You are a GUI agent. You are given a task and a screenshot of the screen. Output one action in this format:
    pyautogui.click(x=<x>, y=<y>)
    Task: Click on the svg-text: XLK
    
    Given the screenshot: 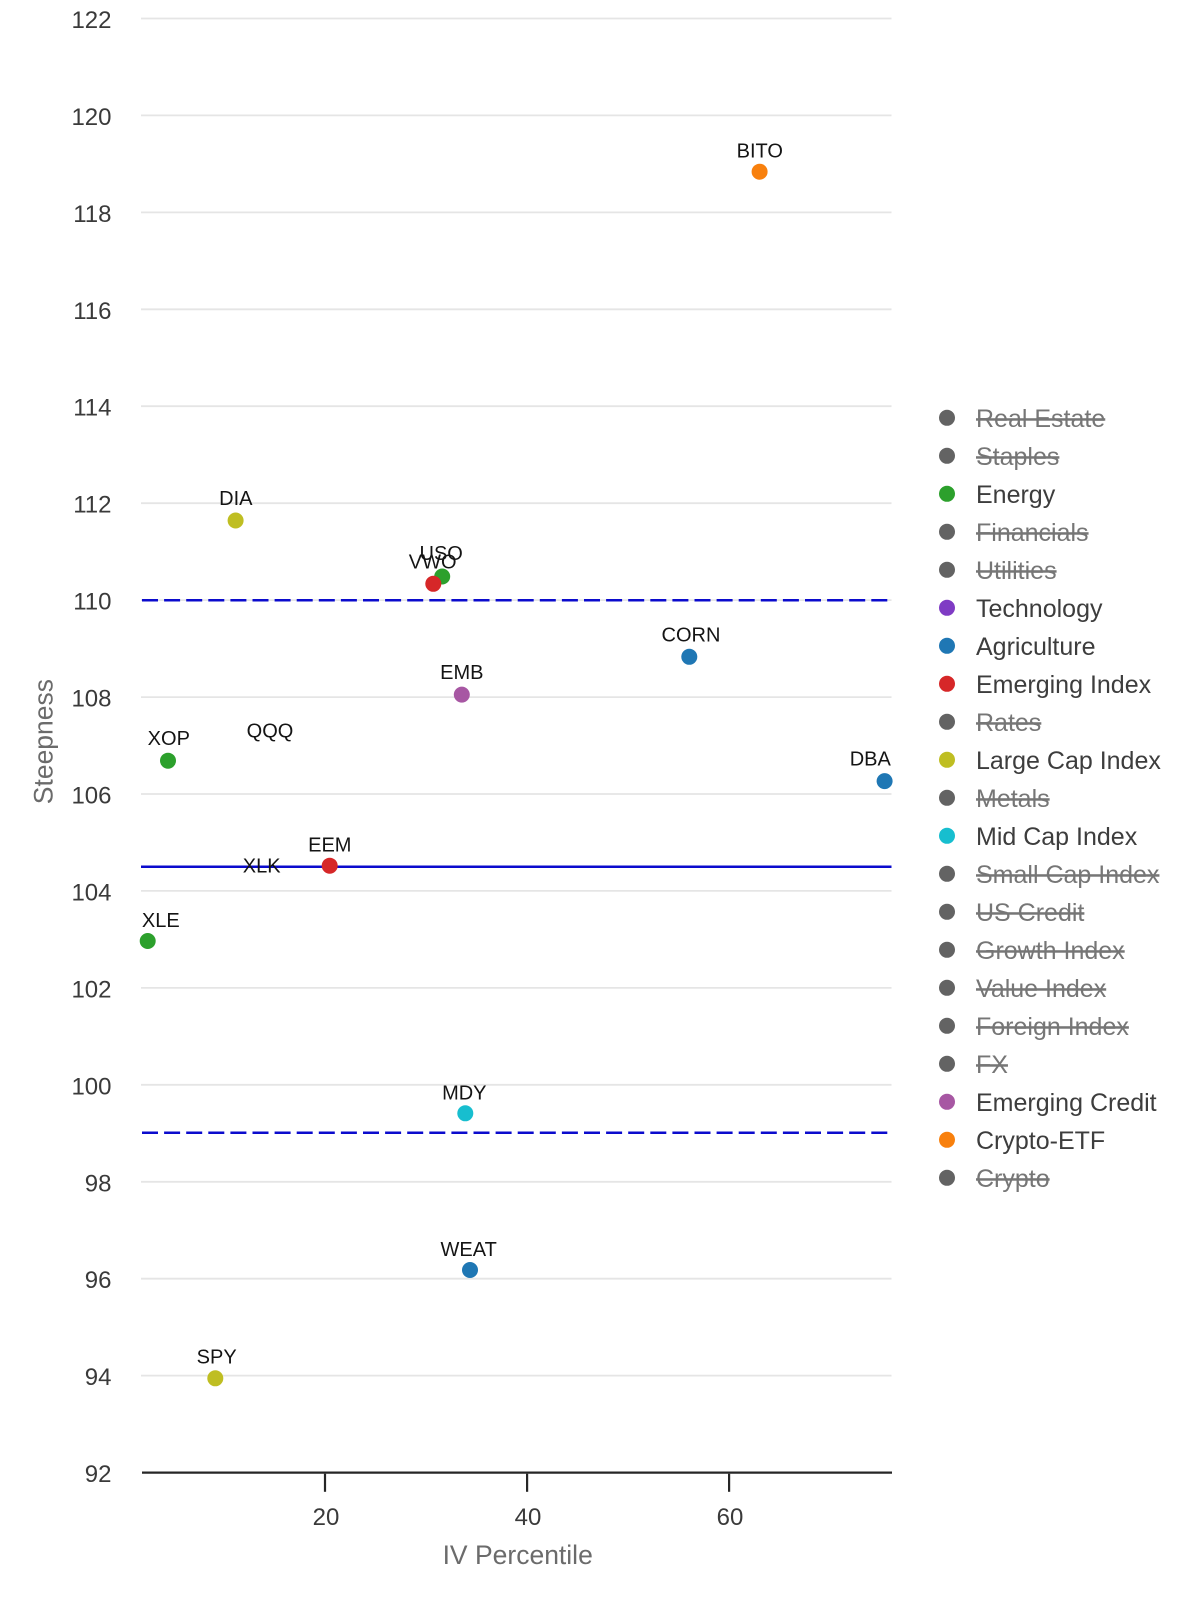 What is the action you would take?
    pyautogui.click(x=262, y=867)
    